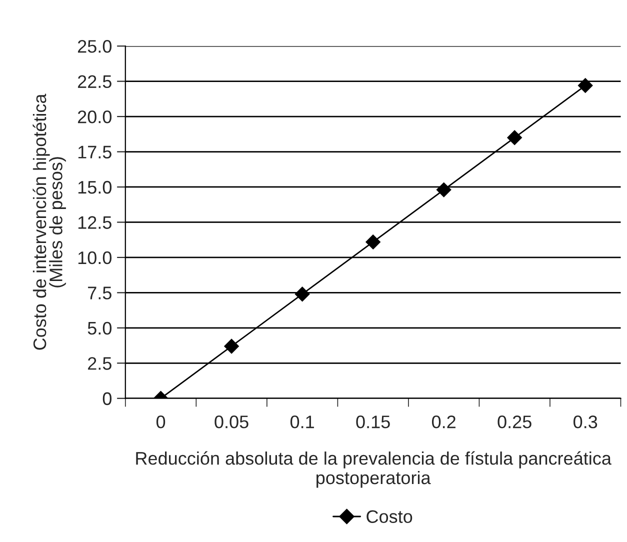 The width and height of the screenshot is (627, 542). What do you see at coordinates (374, 469) in the screenshot?
I see `x-axis-title: Reducción absoluta de la prevalencia de fístula pancreática postoperatoria` at bounding box center [374, 469].